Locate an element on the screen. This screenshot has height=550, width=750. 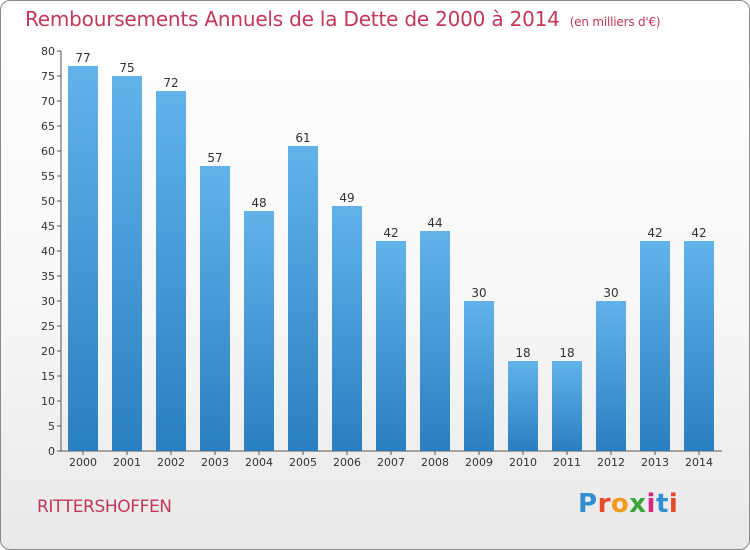
data-label-2013: 42 is located at coordinates (654, 233).